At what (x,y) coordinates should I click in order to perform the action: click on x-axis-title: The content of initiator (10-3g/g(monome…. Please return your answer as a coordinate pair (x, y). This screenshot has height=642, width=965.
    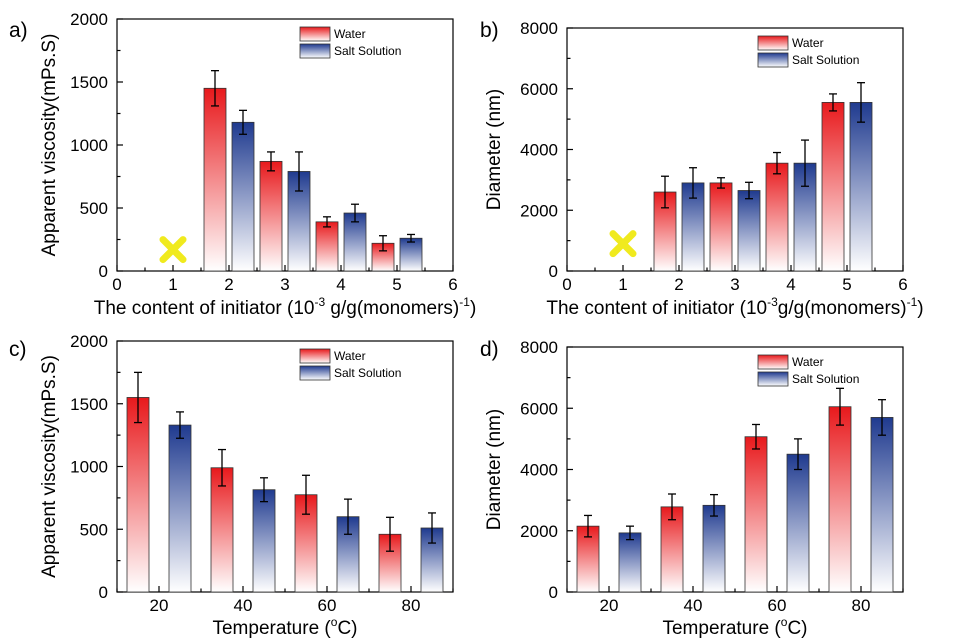
    Looking at the image, I should click on (734, 307).